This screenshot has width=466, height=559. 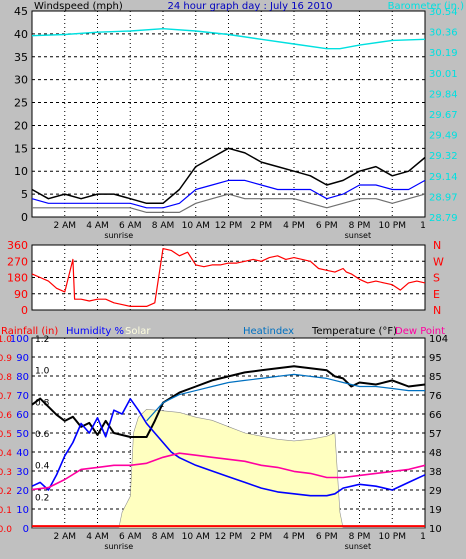 What do you see at coordinates (261, 226) in the screenshot?
I see `wind-xtick-label: 2 PM` at bounding box center [261, 226].